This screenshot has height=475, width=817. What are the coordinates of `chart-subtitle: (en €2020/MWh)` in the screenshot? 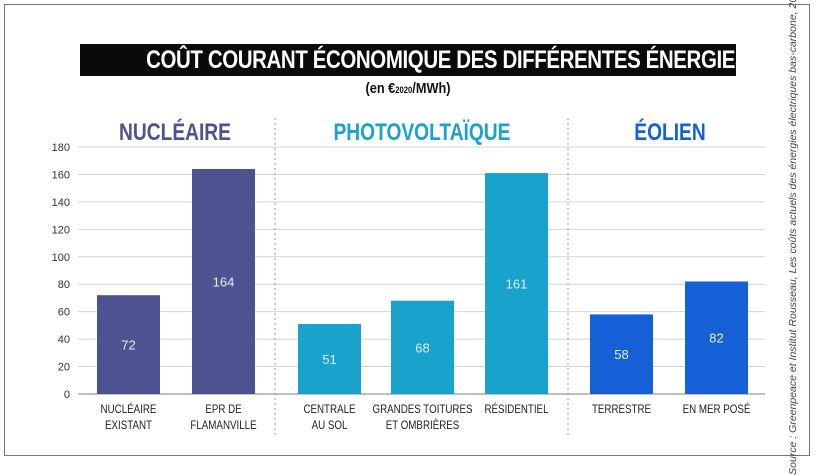 It's located at (408, 88).